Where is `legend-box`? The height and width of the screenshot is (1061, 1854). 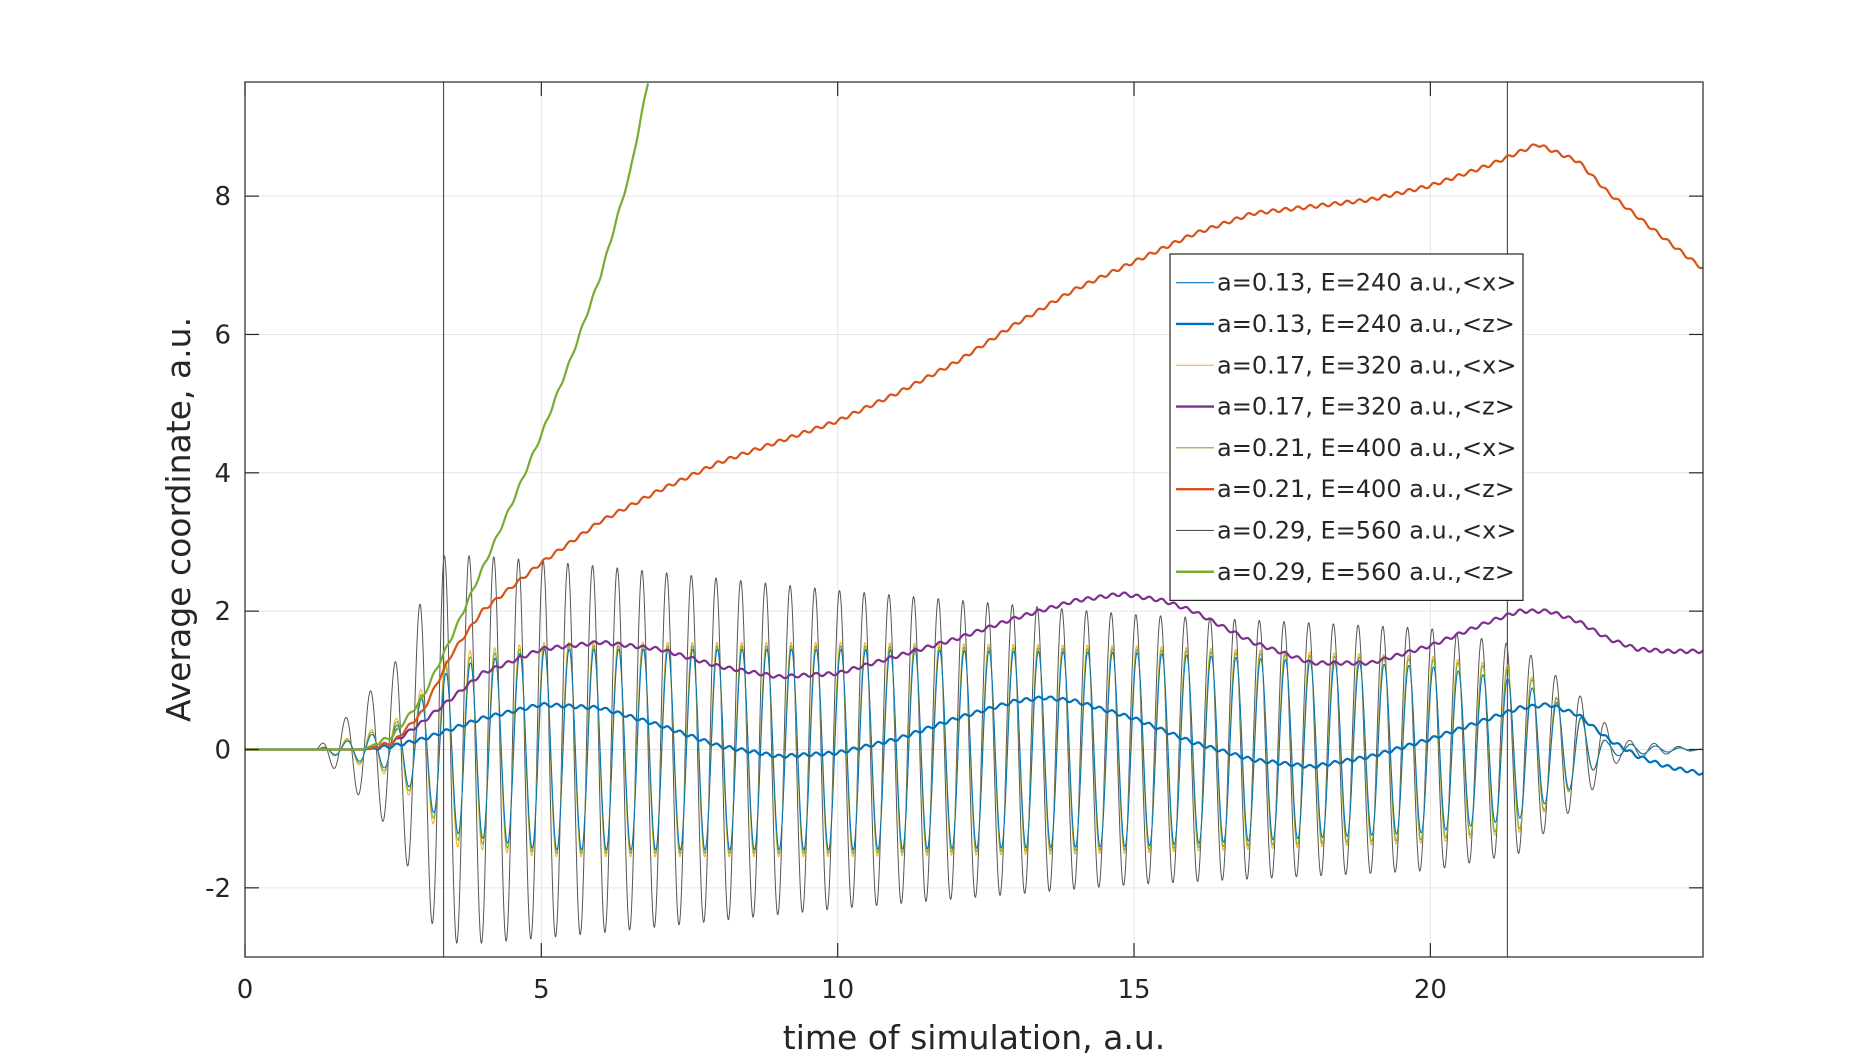
legend-box is located at coordinates (1346, 427).